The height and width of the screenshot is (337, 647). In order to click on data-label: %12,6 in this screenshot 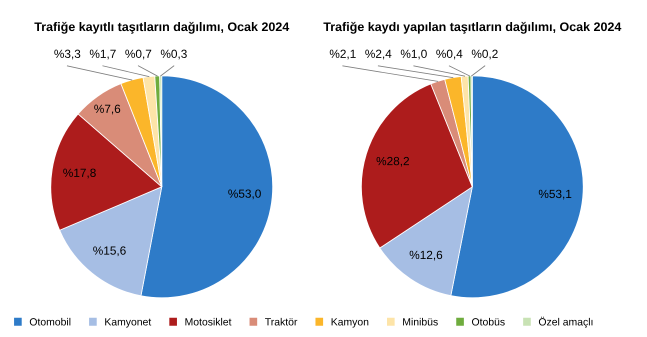, I will do `click(426, 255)`.